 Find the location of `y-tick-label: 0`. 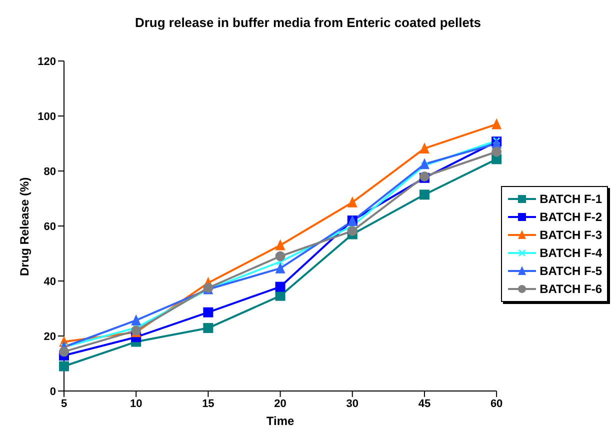

y-tick-label: 0 is located at coordinates (53, 392).